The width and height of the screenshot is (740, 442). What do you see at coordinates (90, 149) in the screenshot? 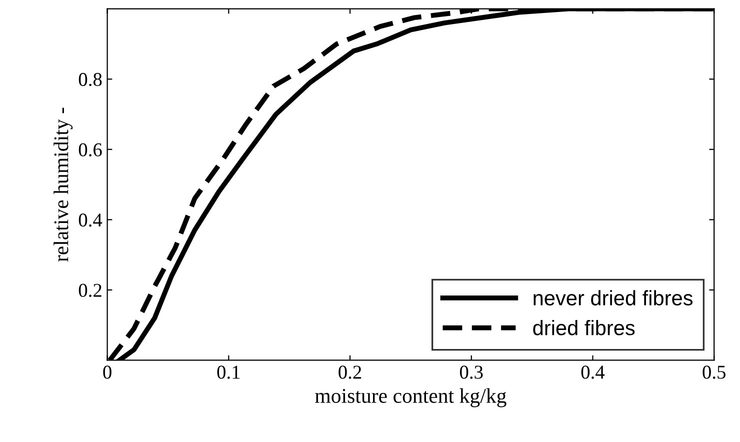
I see `y-tick-label: 0.6` at bounding box center [90, 149].